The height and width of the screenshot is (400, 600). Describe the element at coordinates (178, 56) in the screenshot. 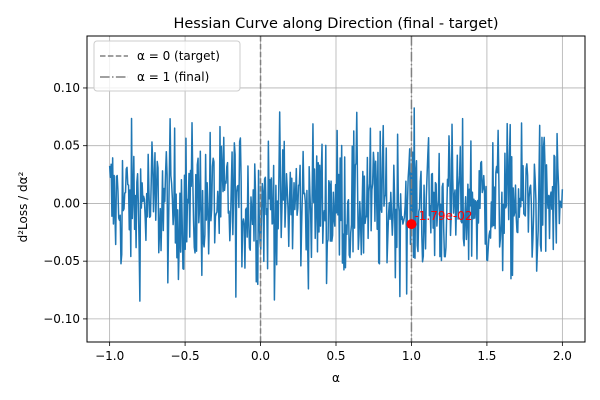

I see `legend-label-target: α = 0 (target)` at that location.